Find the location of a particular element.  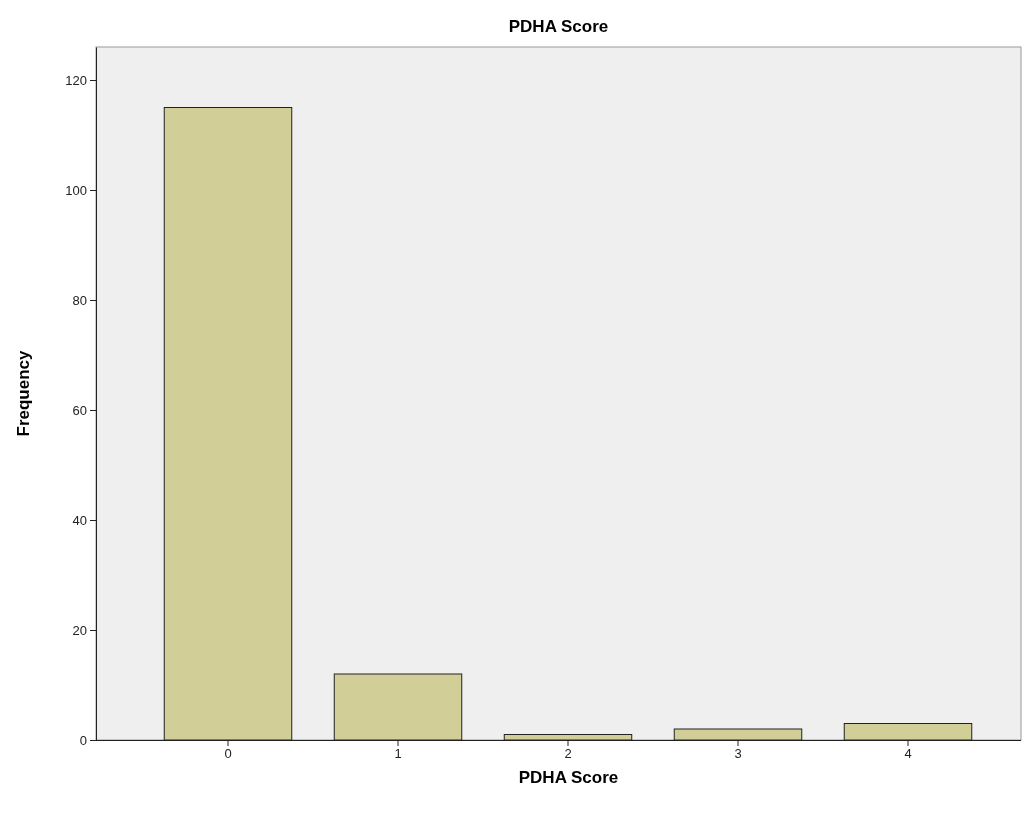

y-tick-label: 80 is located at coordinates (79, 300).